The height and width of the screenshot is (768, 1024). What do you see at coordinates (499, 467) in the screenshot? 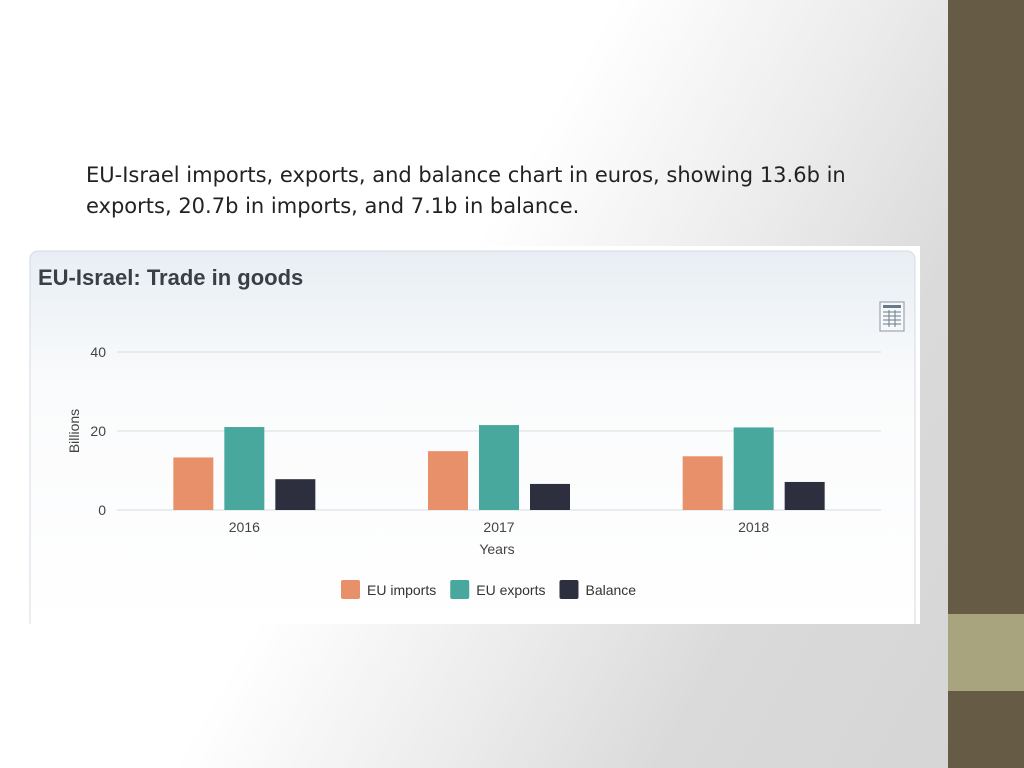
I see `bar-eu-exports-2017` at bounding box center [499, 467].